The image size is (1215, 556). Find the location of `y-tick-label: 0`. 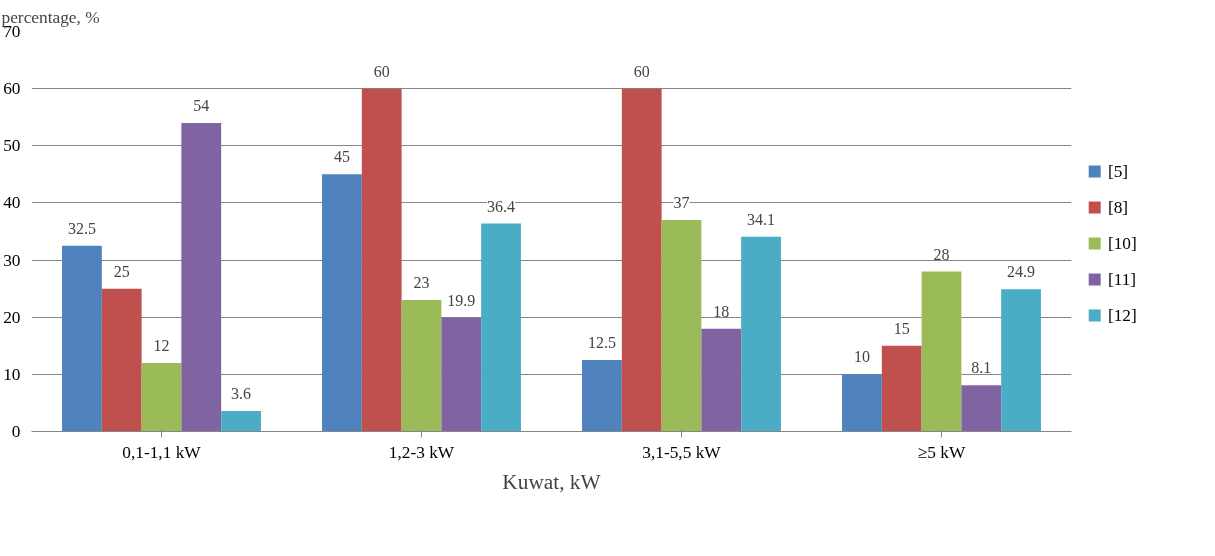

y-tick-label: 0 is located at coordinates (16, 431).